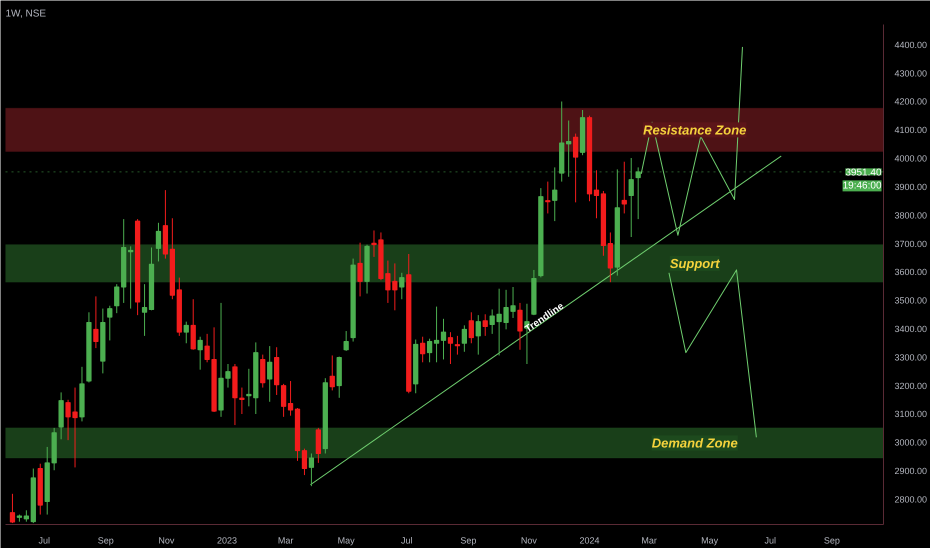 The image size is (932, 550). What do you see at coordinates (911, 73) in the screenshot?
I see `y-tick-label: 4300.00` at bounding box center [911, 73].